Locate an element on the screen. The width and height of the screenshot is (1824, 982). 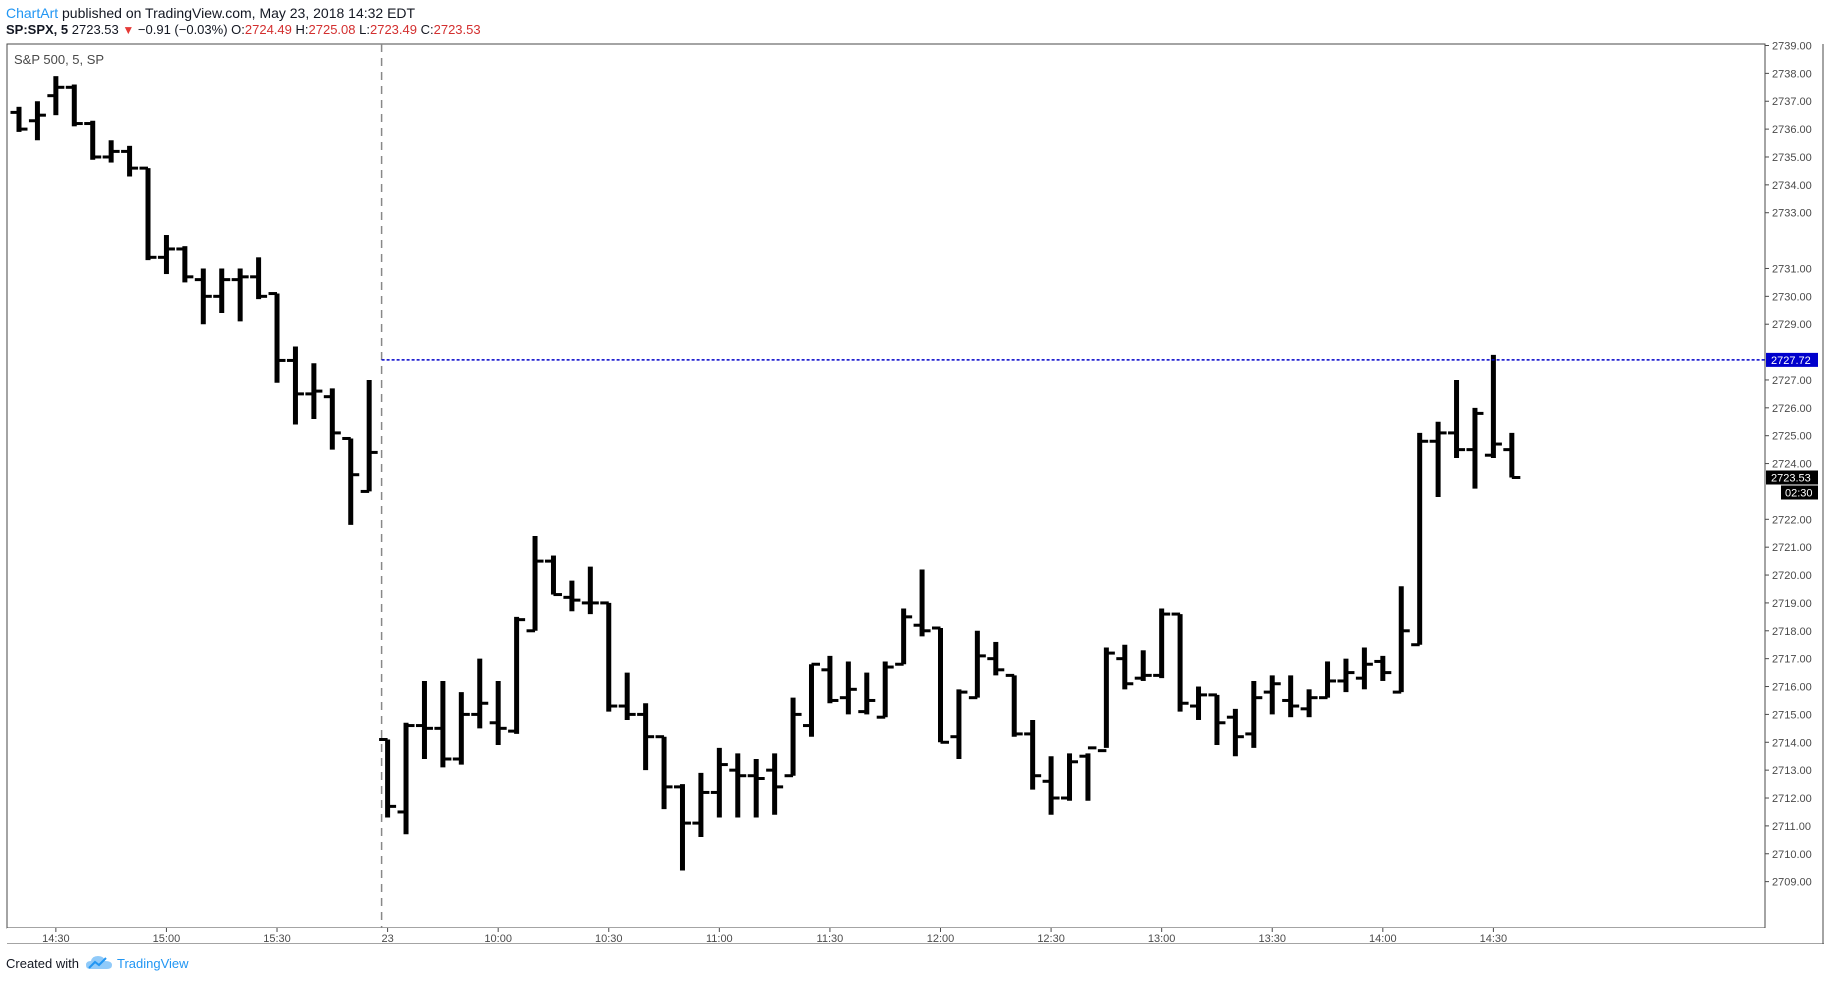
countdown-label-bg is located at coordinates (1799, 492).